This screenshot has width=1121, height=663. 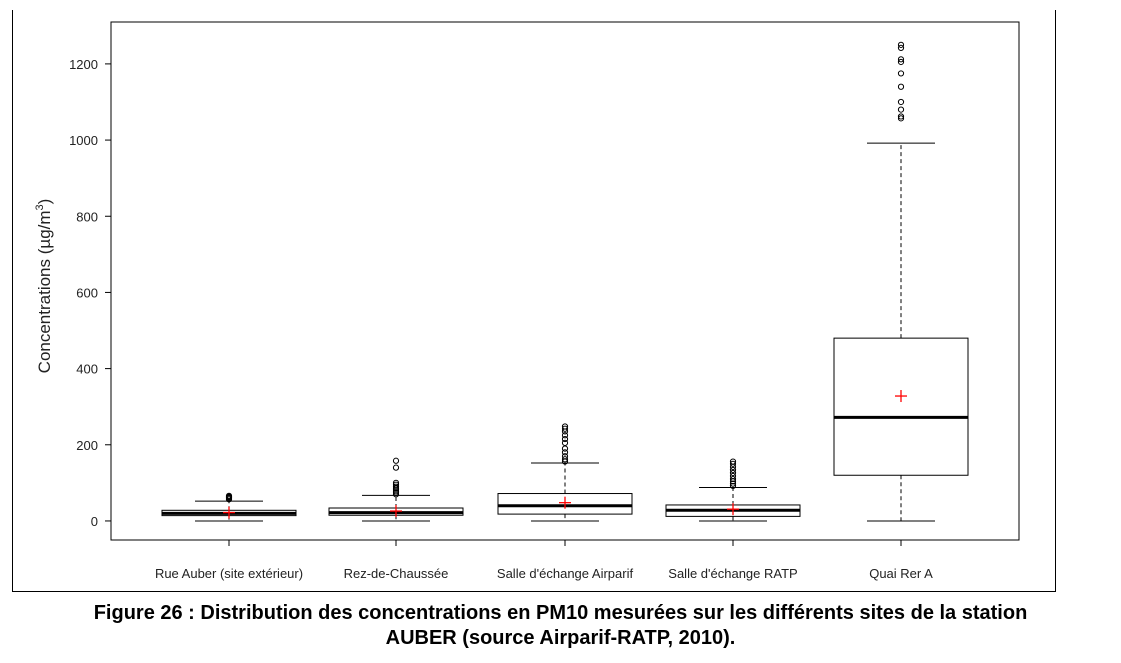 I want to click on box-iqr, so click(x=901, y=406).